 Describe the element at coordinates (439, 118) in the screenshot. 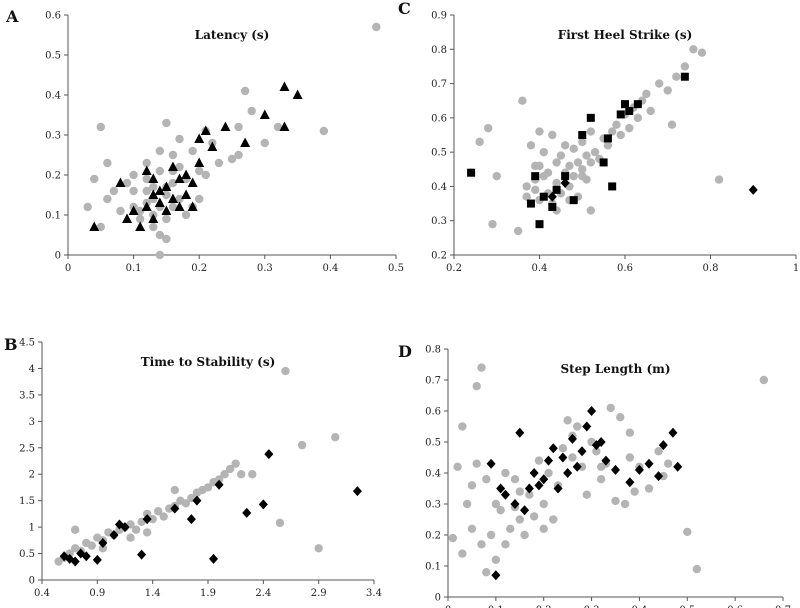

I see `panel-c-y-tick-label: 0.6` at that location.